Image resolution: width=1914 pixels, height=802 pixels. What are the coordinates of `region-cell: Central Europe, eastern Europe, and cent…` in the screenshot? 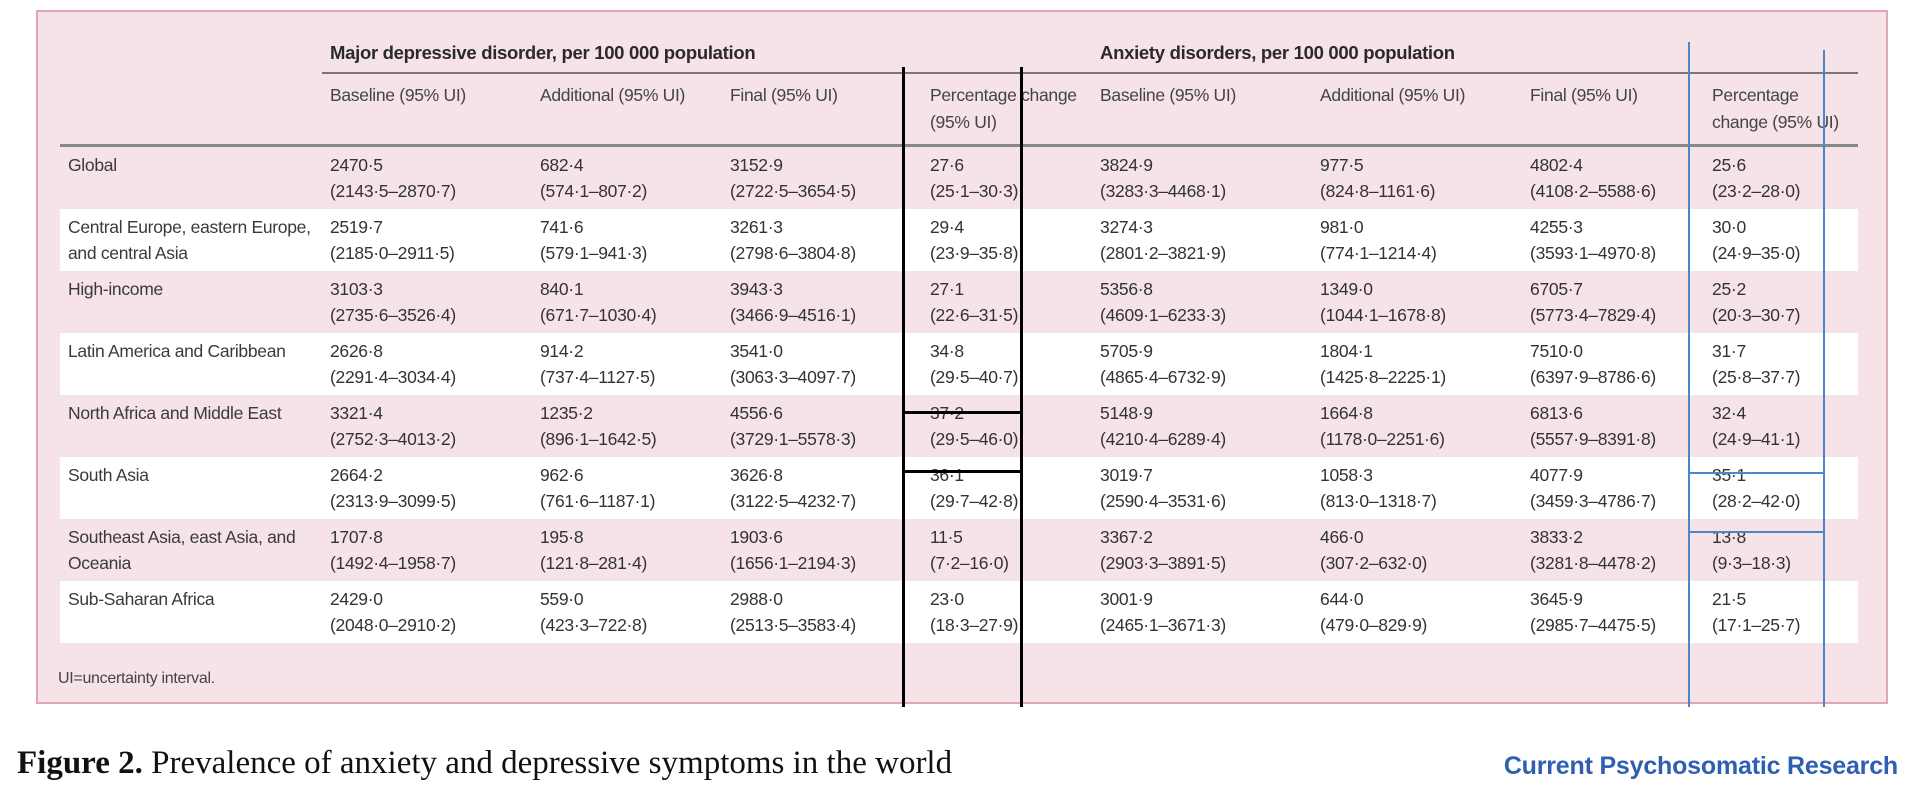 It's located at (189, 240).